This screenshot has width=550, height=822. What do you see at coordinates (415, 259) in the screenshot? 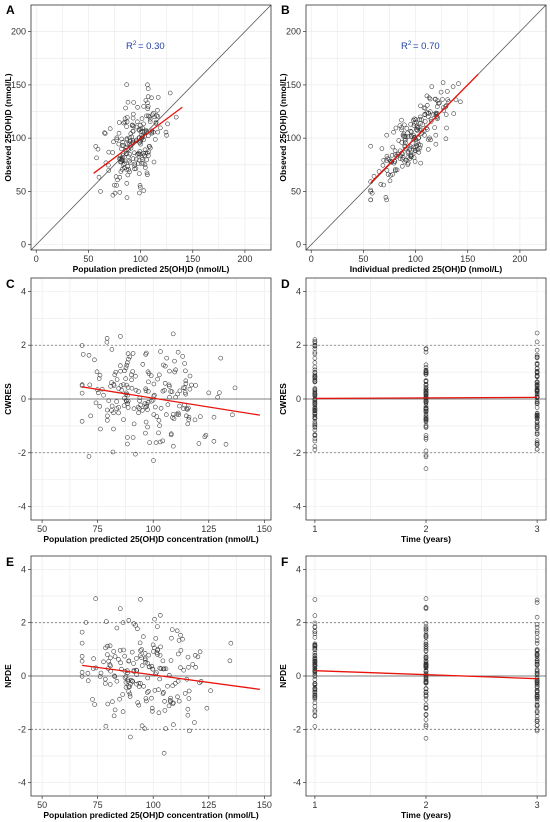
I see `x-tick-label: 100` at bounding box center [415, 259].